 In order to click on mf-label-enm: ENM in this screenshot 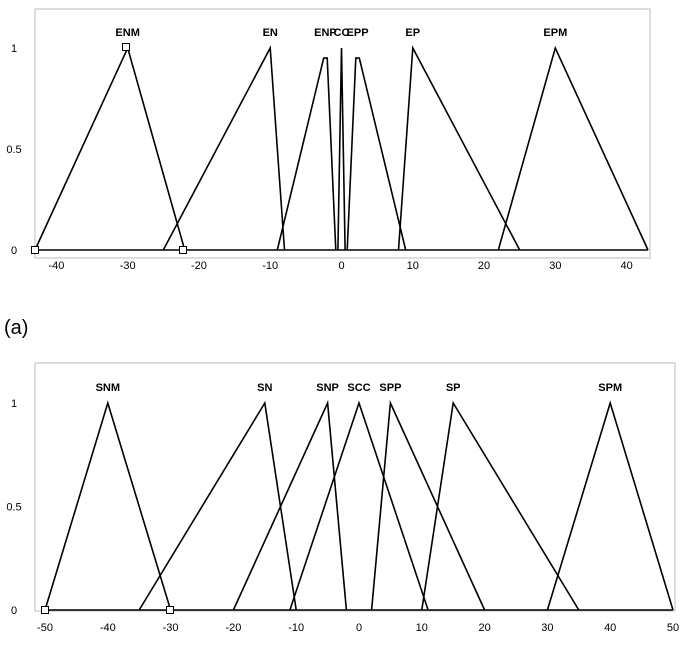, I will do `click(127, 33)`.